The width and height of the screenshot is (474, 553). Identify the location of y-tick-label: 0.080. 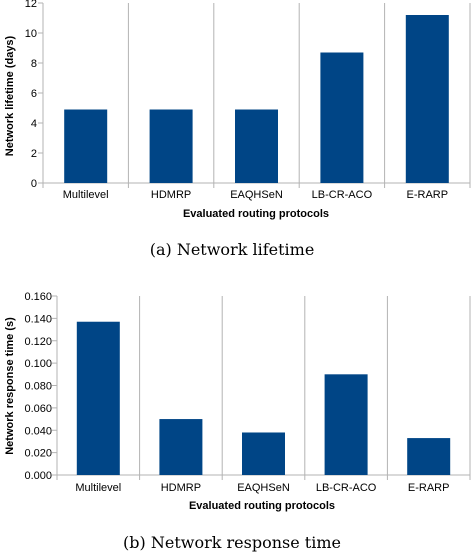
(38, 387).